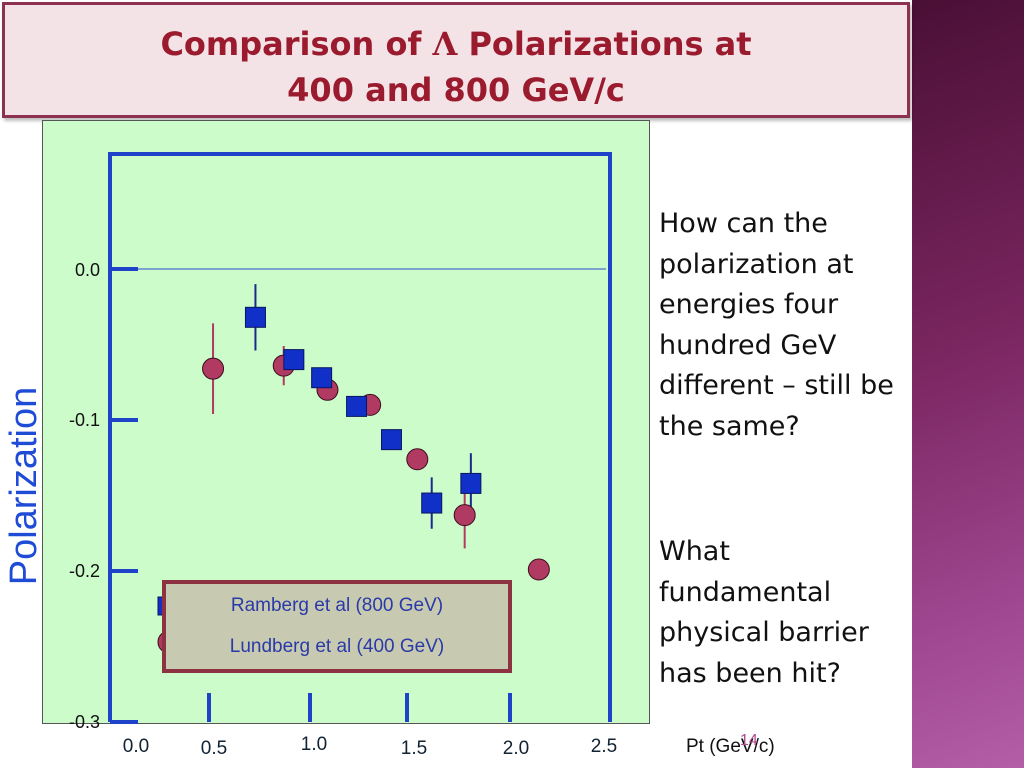  What do you see at coordinates (749, 740) in the screenshot?
I see `slide-number: 14` at bounding box center [749, 740].